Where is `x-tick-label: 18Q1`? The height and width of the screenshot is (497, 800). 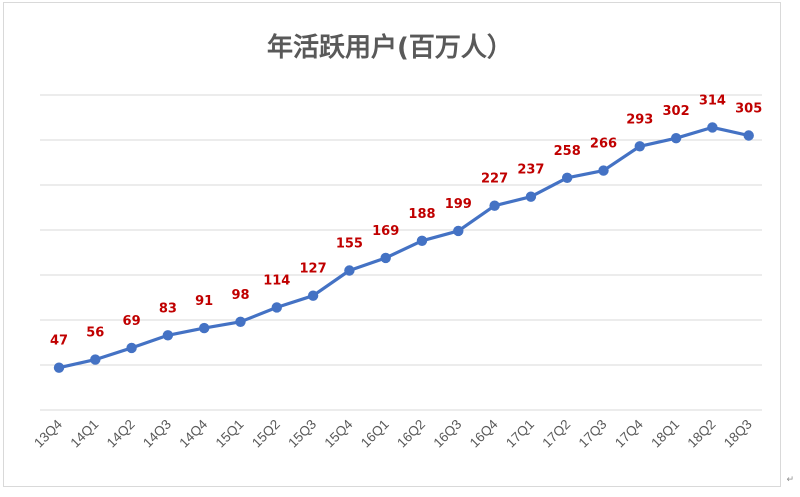
x-tick-label: 18Q1 is located at coordinates (665, 434).